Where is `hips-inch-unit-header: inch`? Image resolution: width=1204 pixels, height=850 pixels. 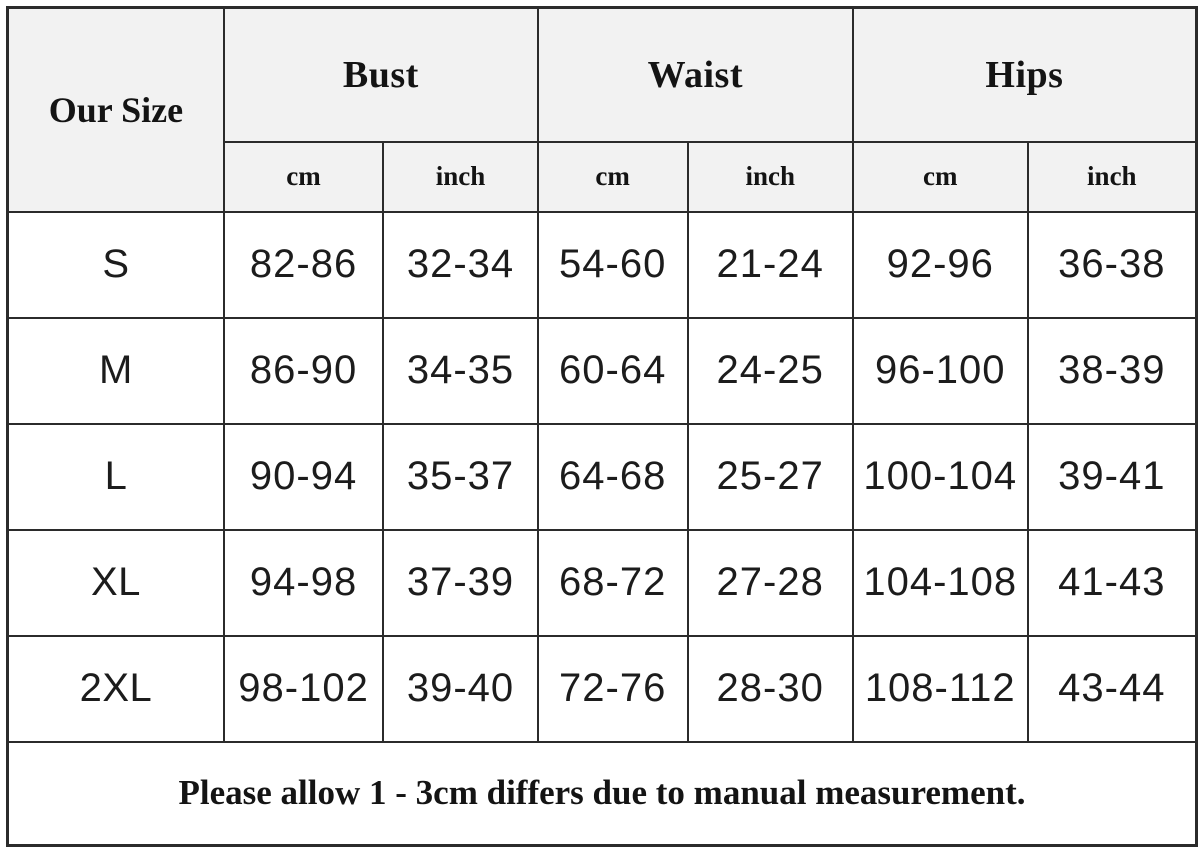 hips-inch-unit-header: inch is located at coordinates (1112, 176).